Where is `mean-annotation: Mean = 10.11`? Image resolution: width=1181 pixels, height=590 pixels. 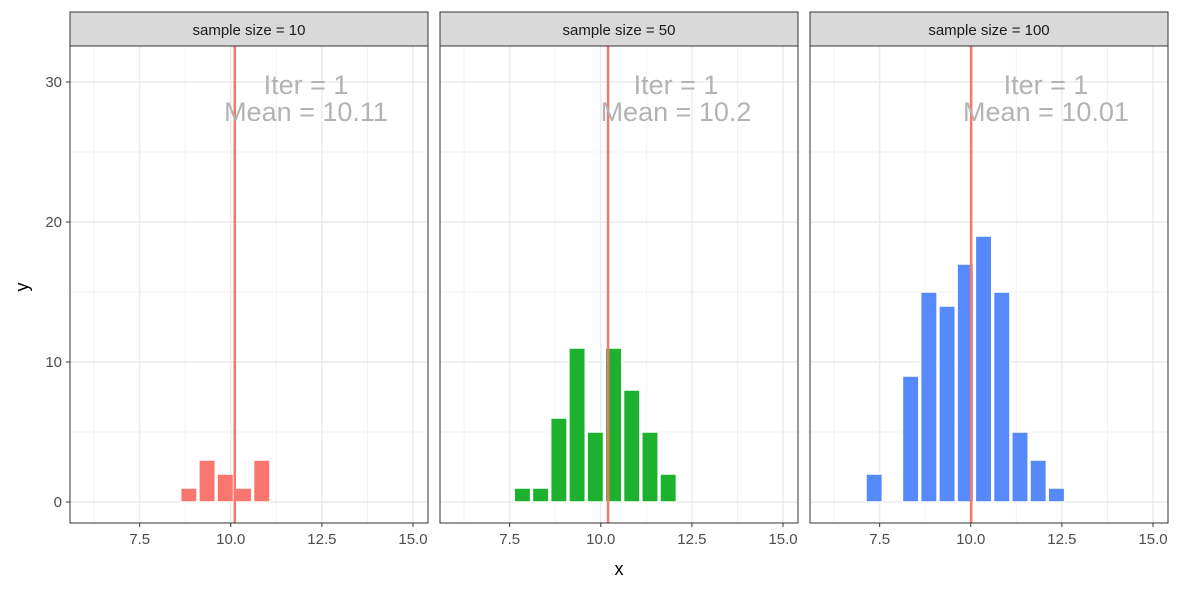 mean-annotation: Mean = 10.11 is located at coordinates (306, 112).